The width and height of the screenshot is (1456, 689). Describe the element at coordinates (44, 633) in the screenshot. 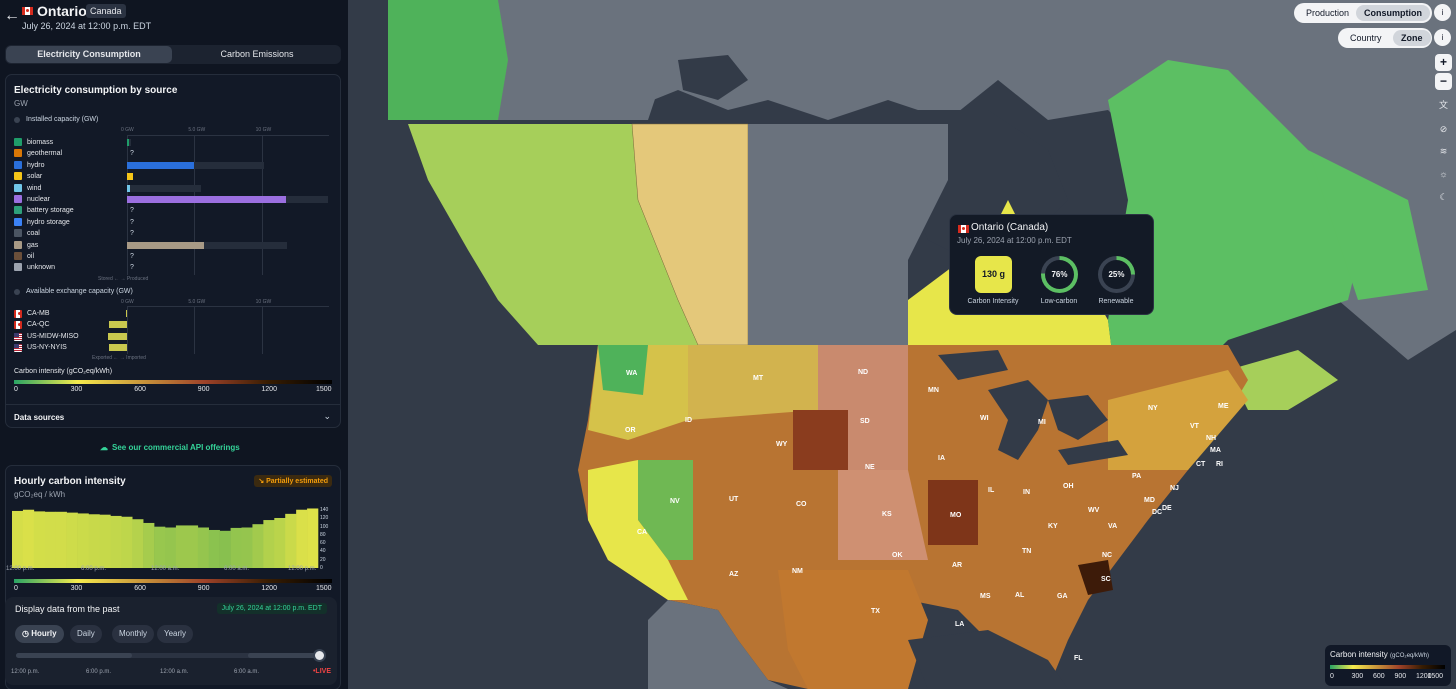

I see `hourly-label: Hourly` at that location.